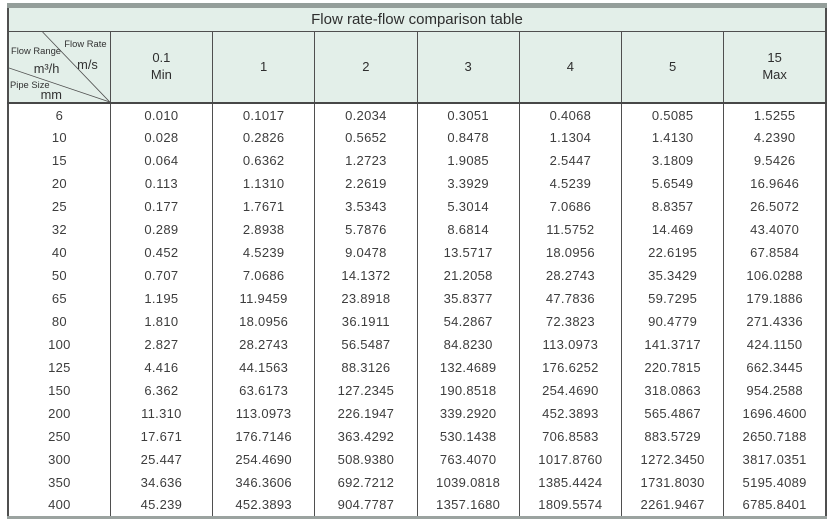 This screenshot has width=834, height=526. Describe the element at coordinates (263, 252) in the screenshot. I see `value-cell: 4.5239` at that location.